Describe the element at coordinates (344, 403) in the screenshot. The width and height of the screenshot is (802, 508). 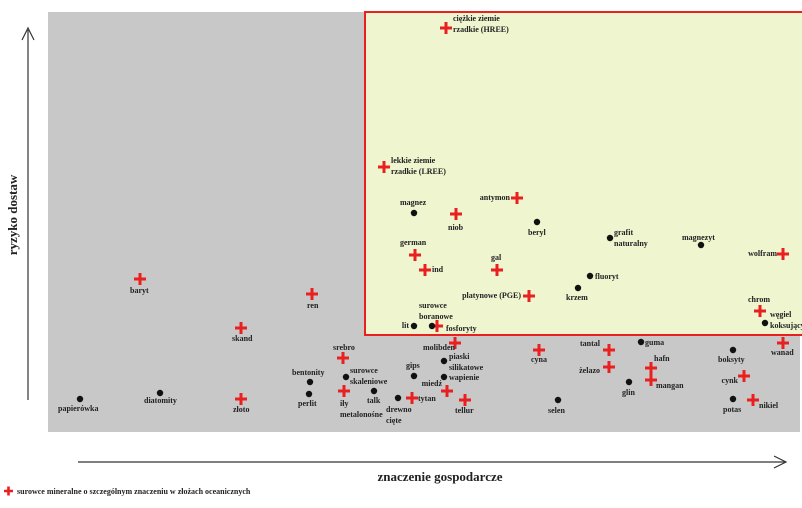
I see `node-label: iły` at that location.